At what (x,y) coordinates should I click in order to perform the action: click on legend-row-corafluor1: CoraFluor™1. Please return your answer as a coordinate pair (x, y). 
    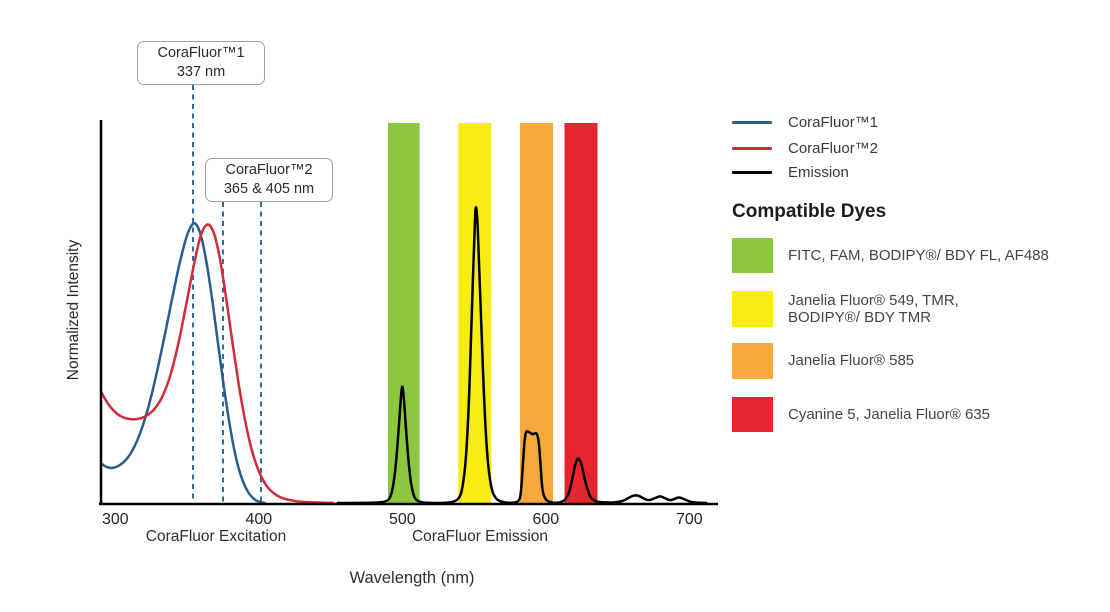
    Looking at the image, I should click on (805, 122).